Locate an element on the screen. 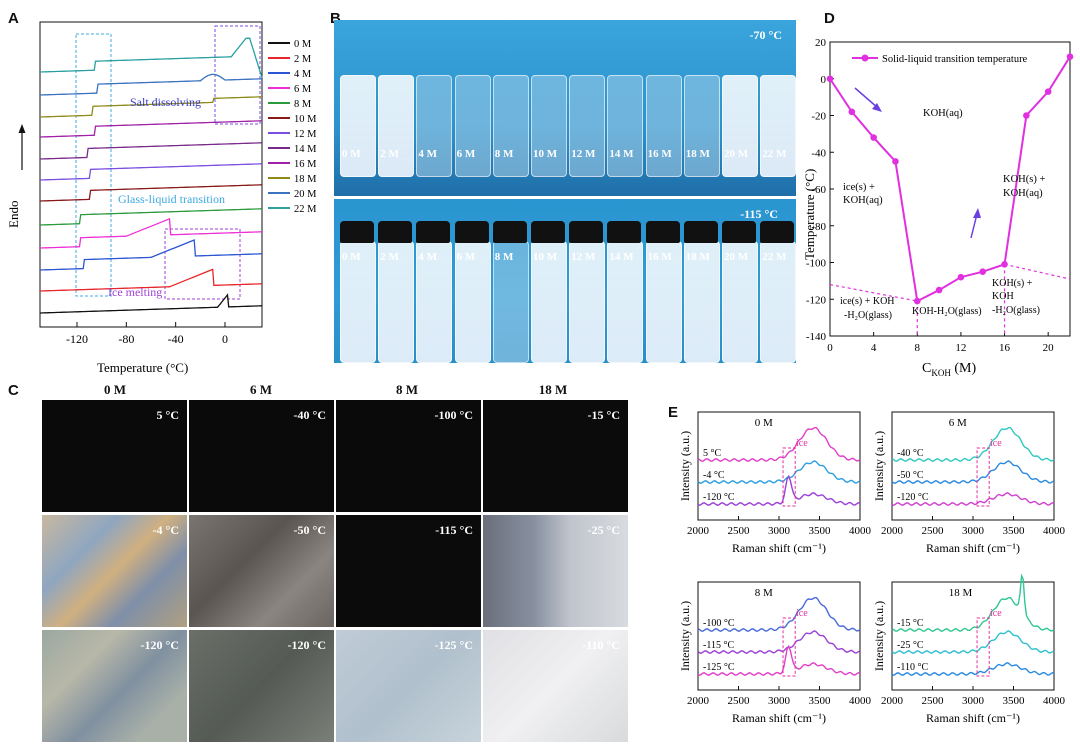 Image resolution: width=1080 pixels, height=748 pixels. raman-series-label: -50 °C is located at coordinates (910, 475).